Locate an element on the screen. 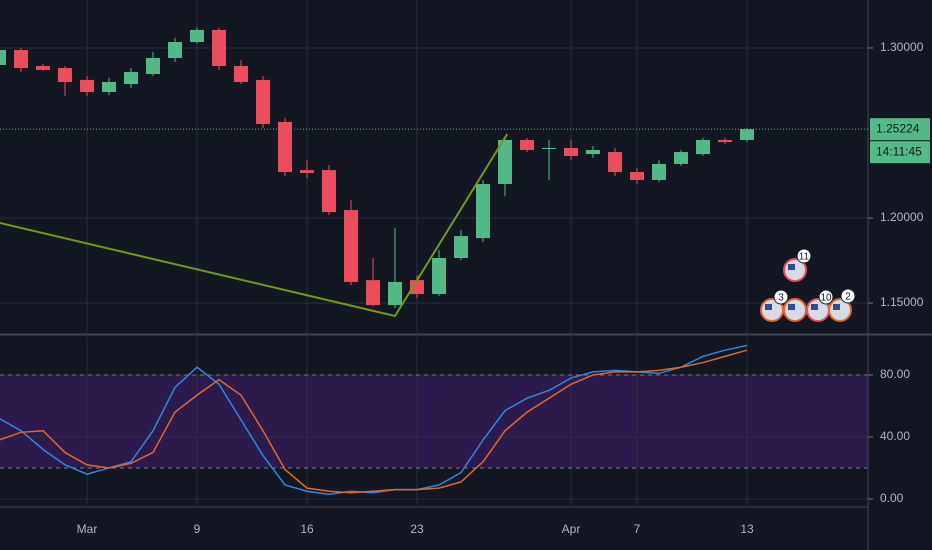  countdown-box is located at coordinates (900, 152).